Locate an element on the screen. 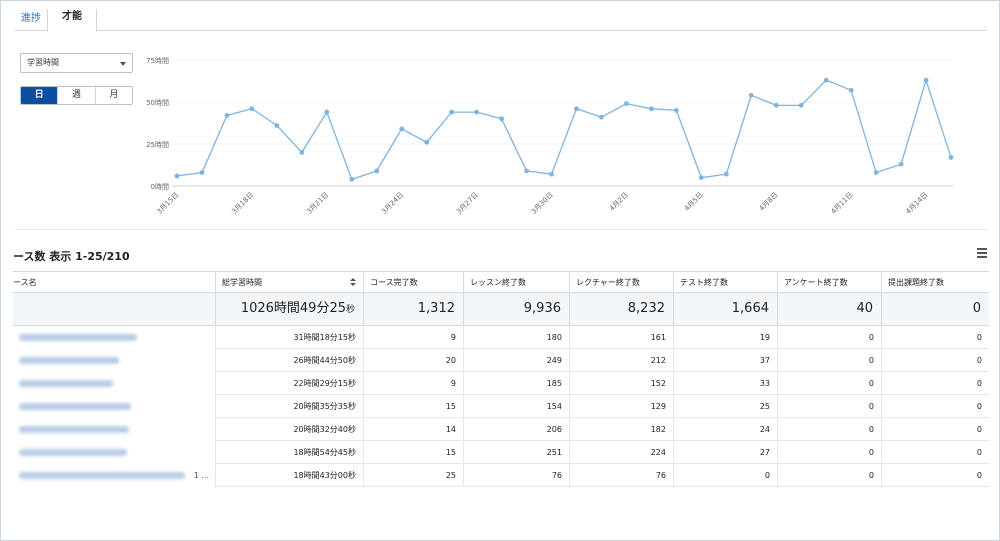  total-time-cell: 18時間54分45秒 is located at coordinates (289, 452).